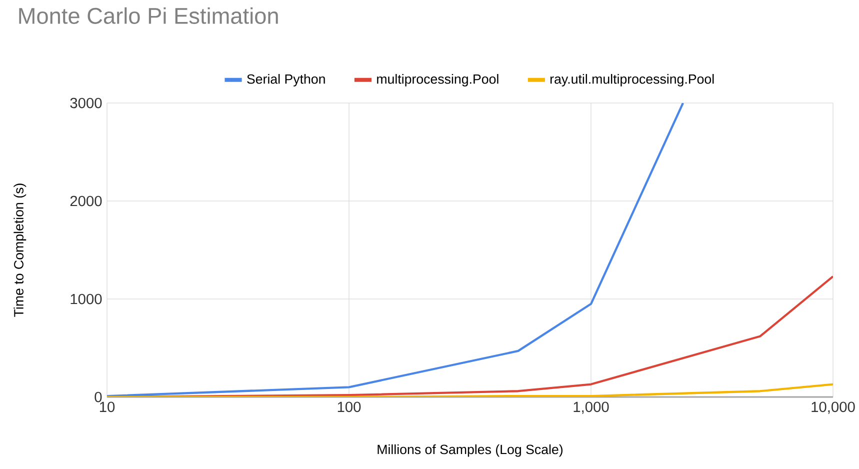 This screenshot has height=469, width=859. Describe the element at coordinates (286, 80) in the screenshot. I see `legend-label: Serial Python` at that location.